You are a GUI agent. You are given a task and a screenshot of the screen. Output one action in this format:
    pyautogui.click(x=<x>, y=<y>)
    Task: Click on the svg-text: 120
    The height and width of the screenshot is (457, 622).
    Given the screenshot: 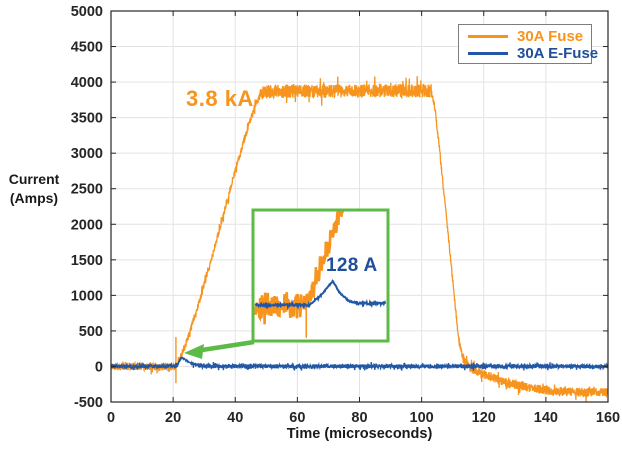 What is the action you would take?
    pyautogui.click(x=484, y=418)
    